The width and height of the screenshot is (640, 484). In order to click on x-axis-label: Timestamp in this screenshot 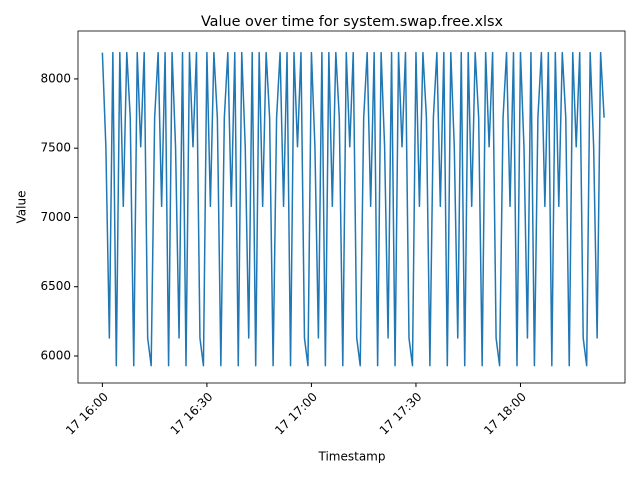, I will do `click(352, 457)`.